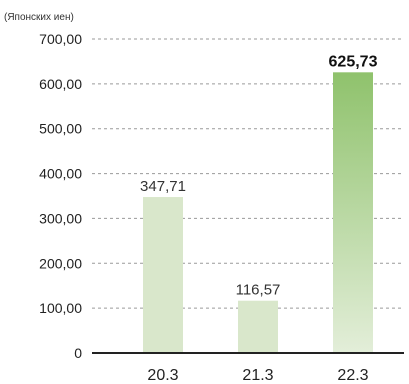 This screenshot has height=384, width=409. I want to click on y-tick-label: 100,00, so click(60, 308).